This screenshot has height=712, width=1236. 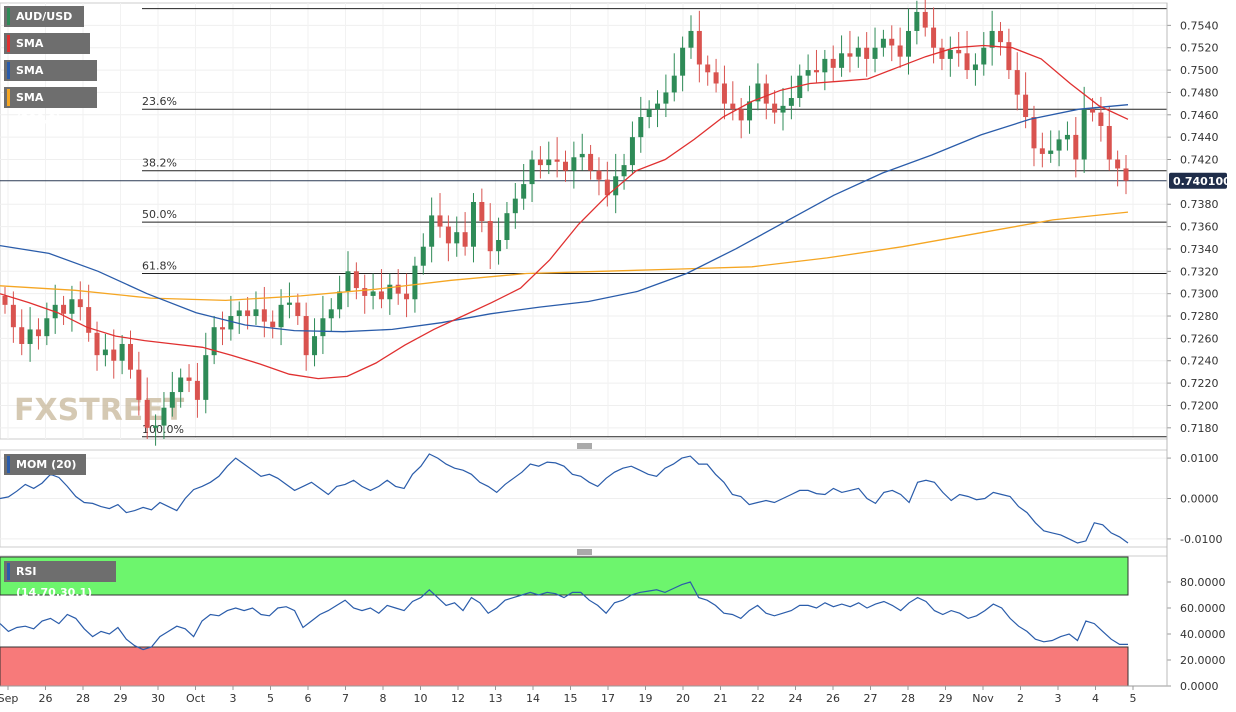 I want to click on legend-rsi: RSI (14,70,30,1), so click(x=60, y=580).